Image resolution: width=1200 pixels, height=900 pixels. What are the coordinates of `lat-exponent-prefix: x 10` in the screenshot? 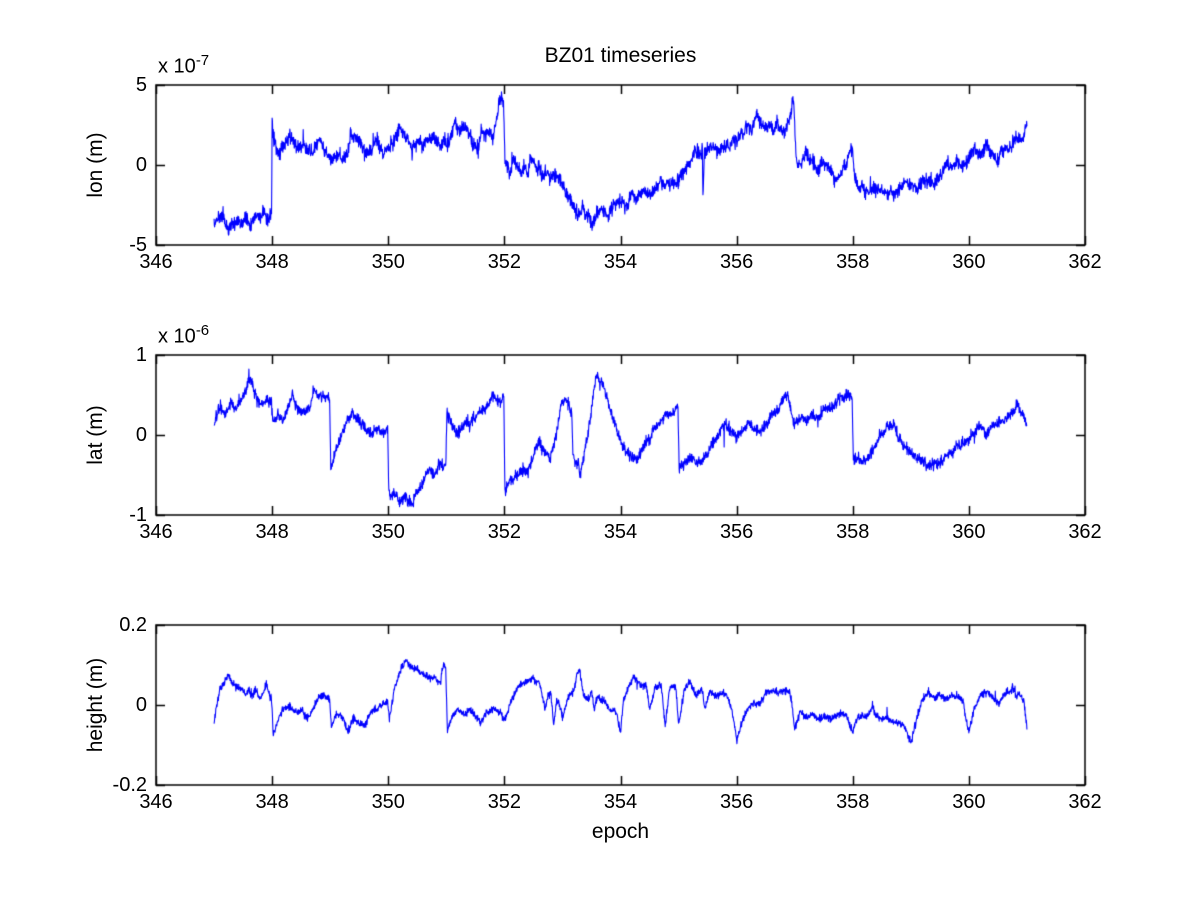 It's located at (177, 336).